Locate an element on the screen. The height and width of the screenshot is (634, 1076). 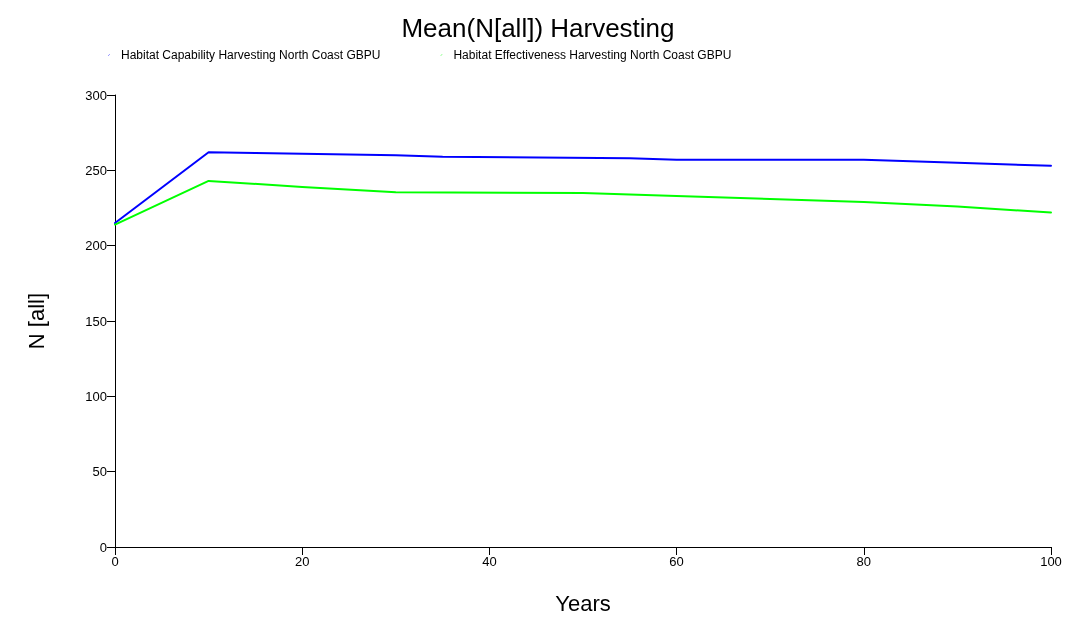
x-tick-label: 20 is located at coordinates (302, 561).